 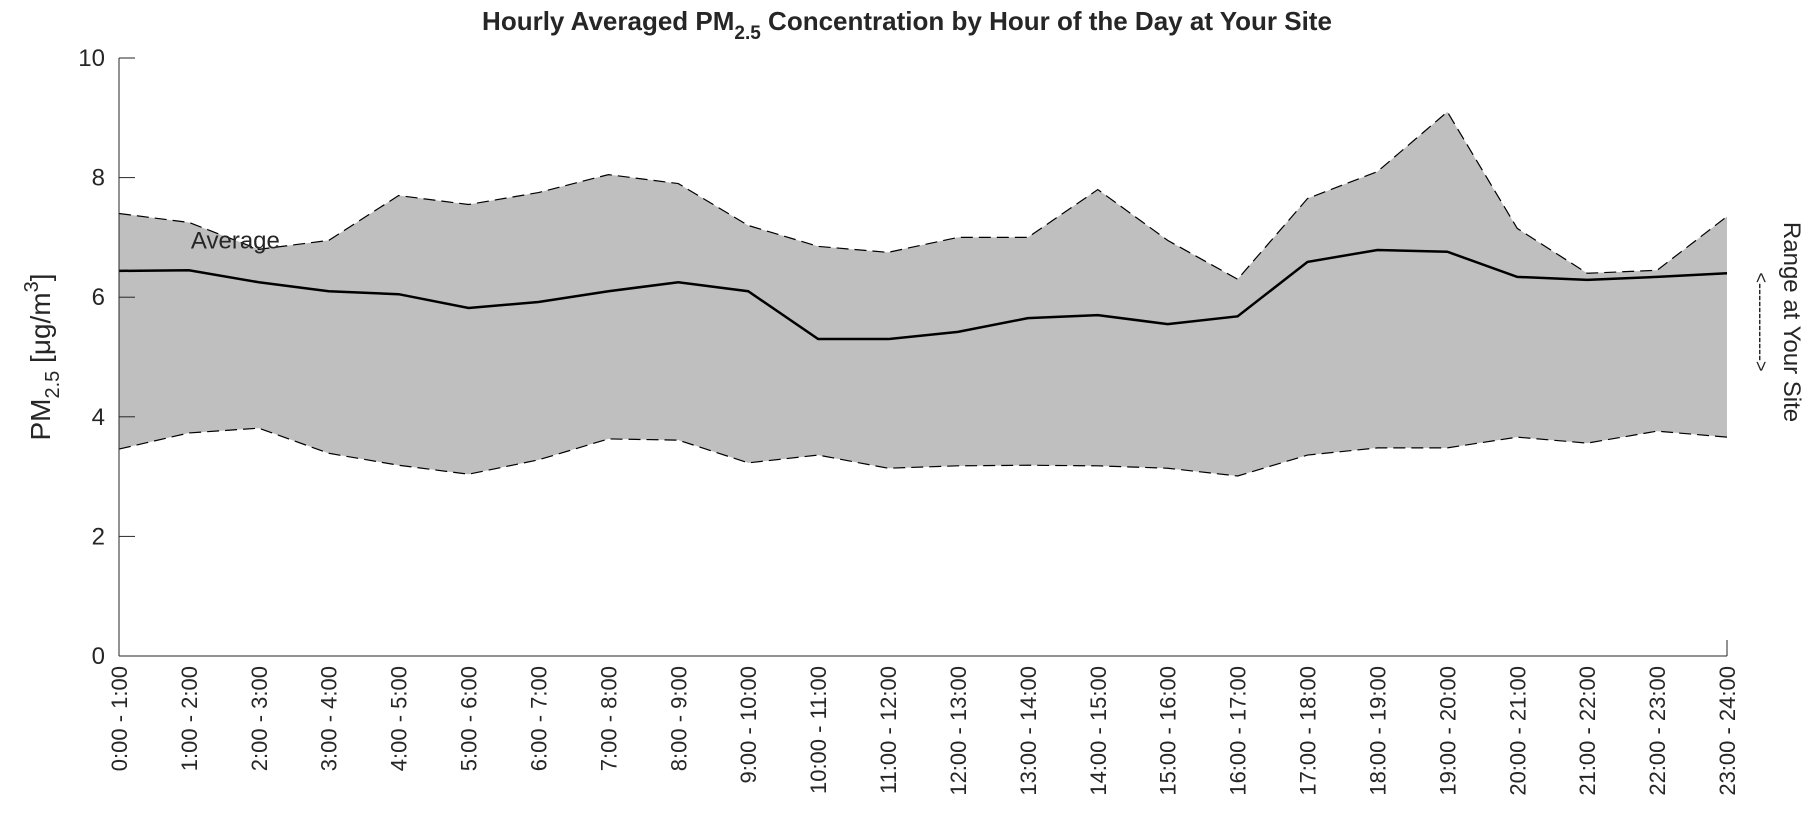 I want to click on x-tick-label: 15:00 - 16:00, so click(x=1168, y=731).